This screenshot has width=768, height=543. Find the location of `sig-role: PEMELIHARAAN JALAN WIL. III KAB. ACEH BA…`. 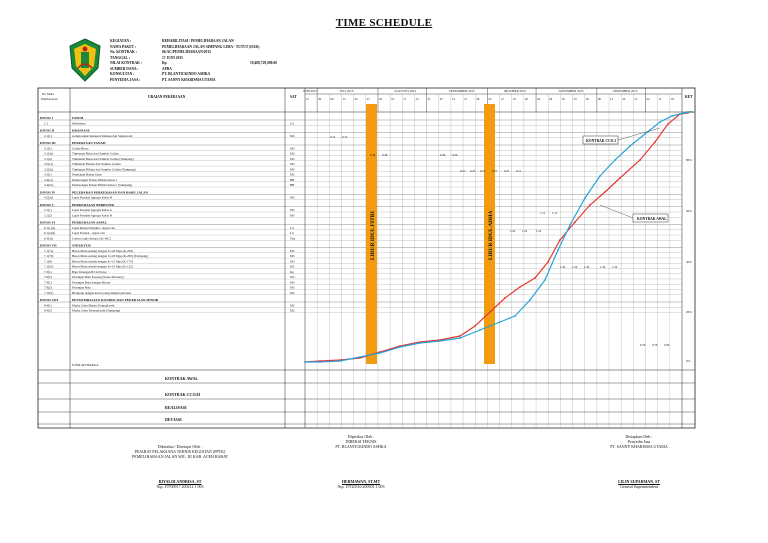

sig-role: PEMELIHARAAN JALAN WIL. III KAB. ACEH BA… is located at coordinates (180, 456).